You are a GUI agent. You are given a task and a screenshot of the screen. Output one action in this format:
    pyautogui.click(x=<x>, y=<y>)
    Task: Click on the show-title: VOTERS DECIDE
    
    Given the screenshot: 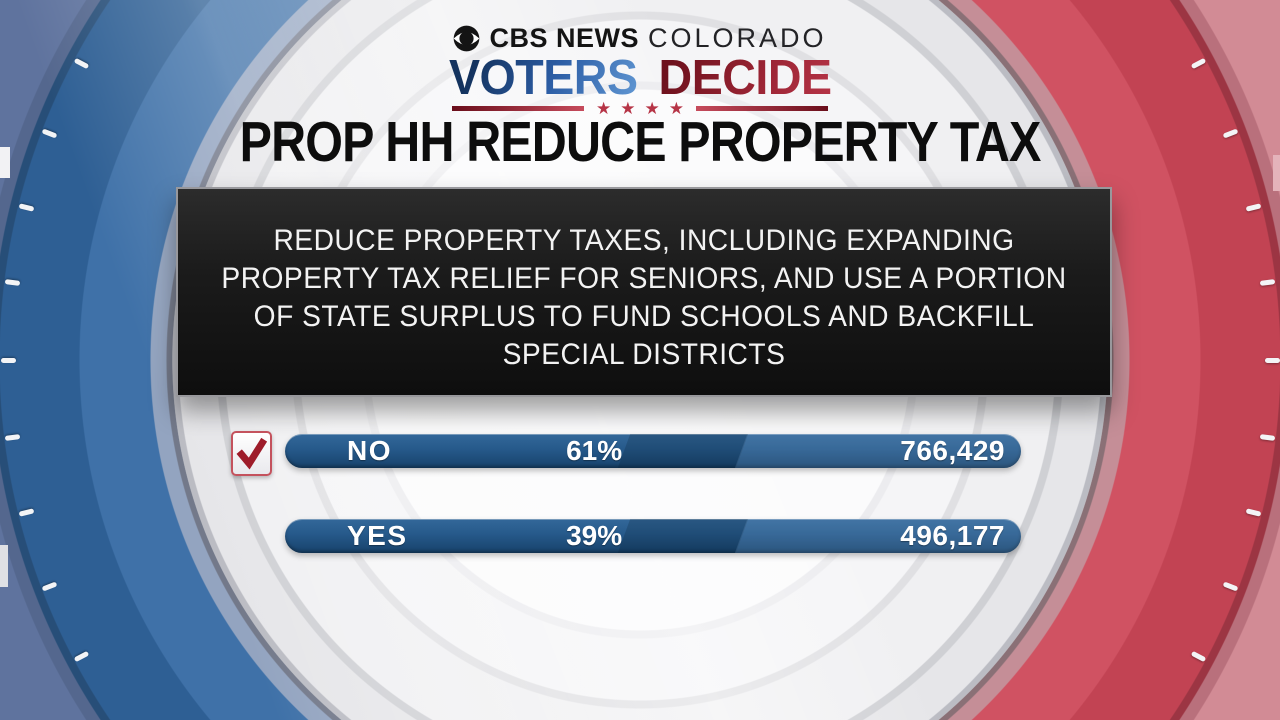 What is the action you would take?
    pyautogui.click(x=640, y=78)
    